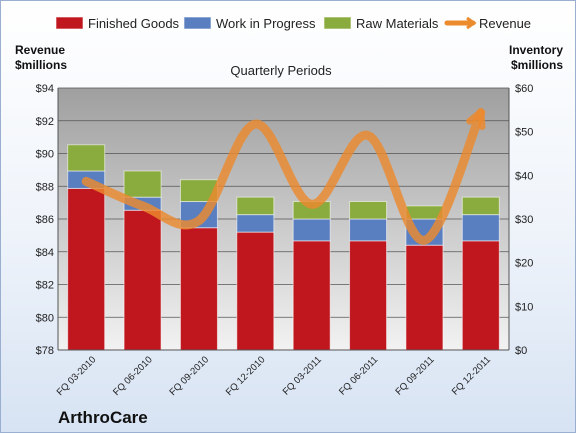  Describe the element at coordinates (524, 89) in the screenshot. I see `right-tick-label-6: $60` at that location.